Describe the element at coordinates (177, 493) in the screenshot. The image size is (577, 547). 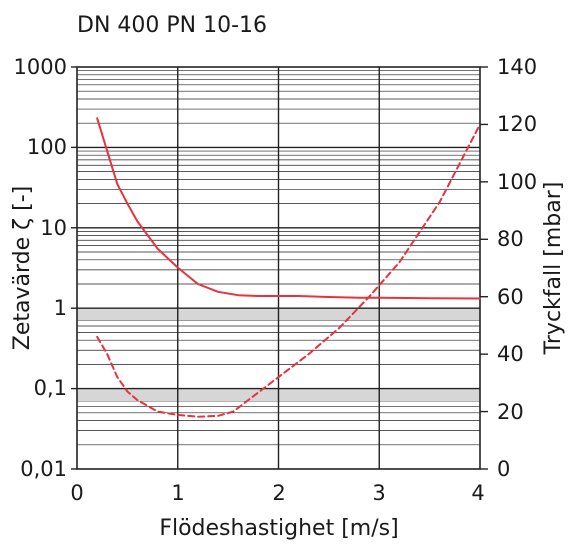
I see `x-tick-label: 1` at that location.